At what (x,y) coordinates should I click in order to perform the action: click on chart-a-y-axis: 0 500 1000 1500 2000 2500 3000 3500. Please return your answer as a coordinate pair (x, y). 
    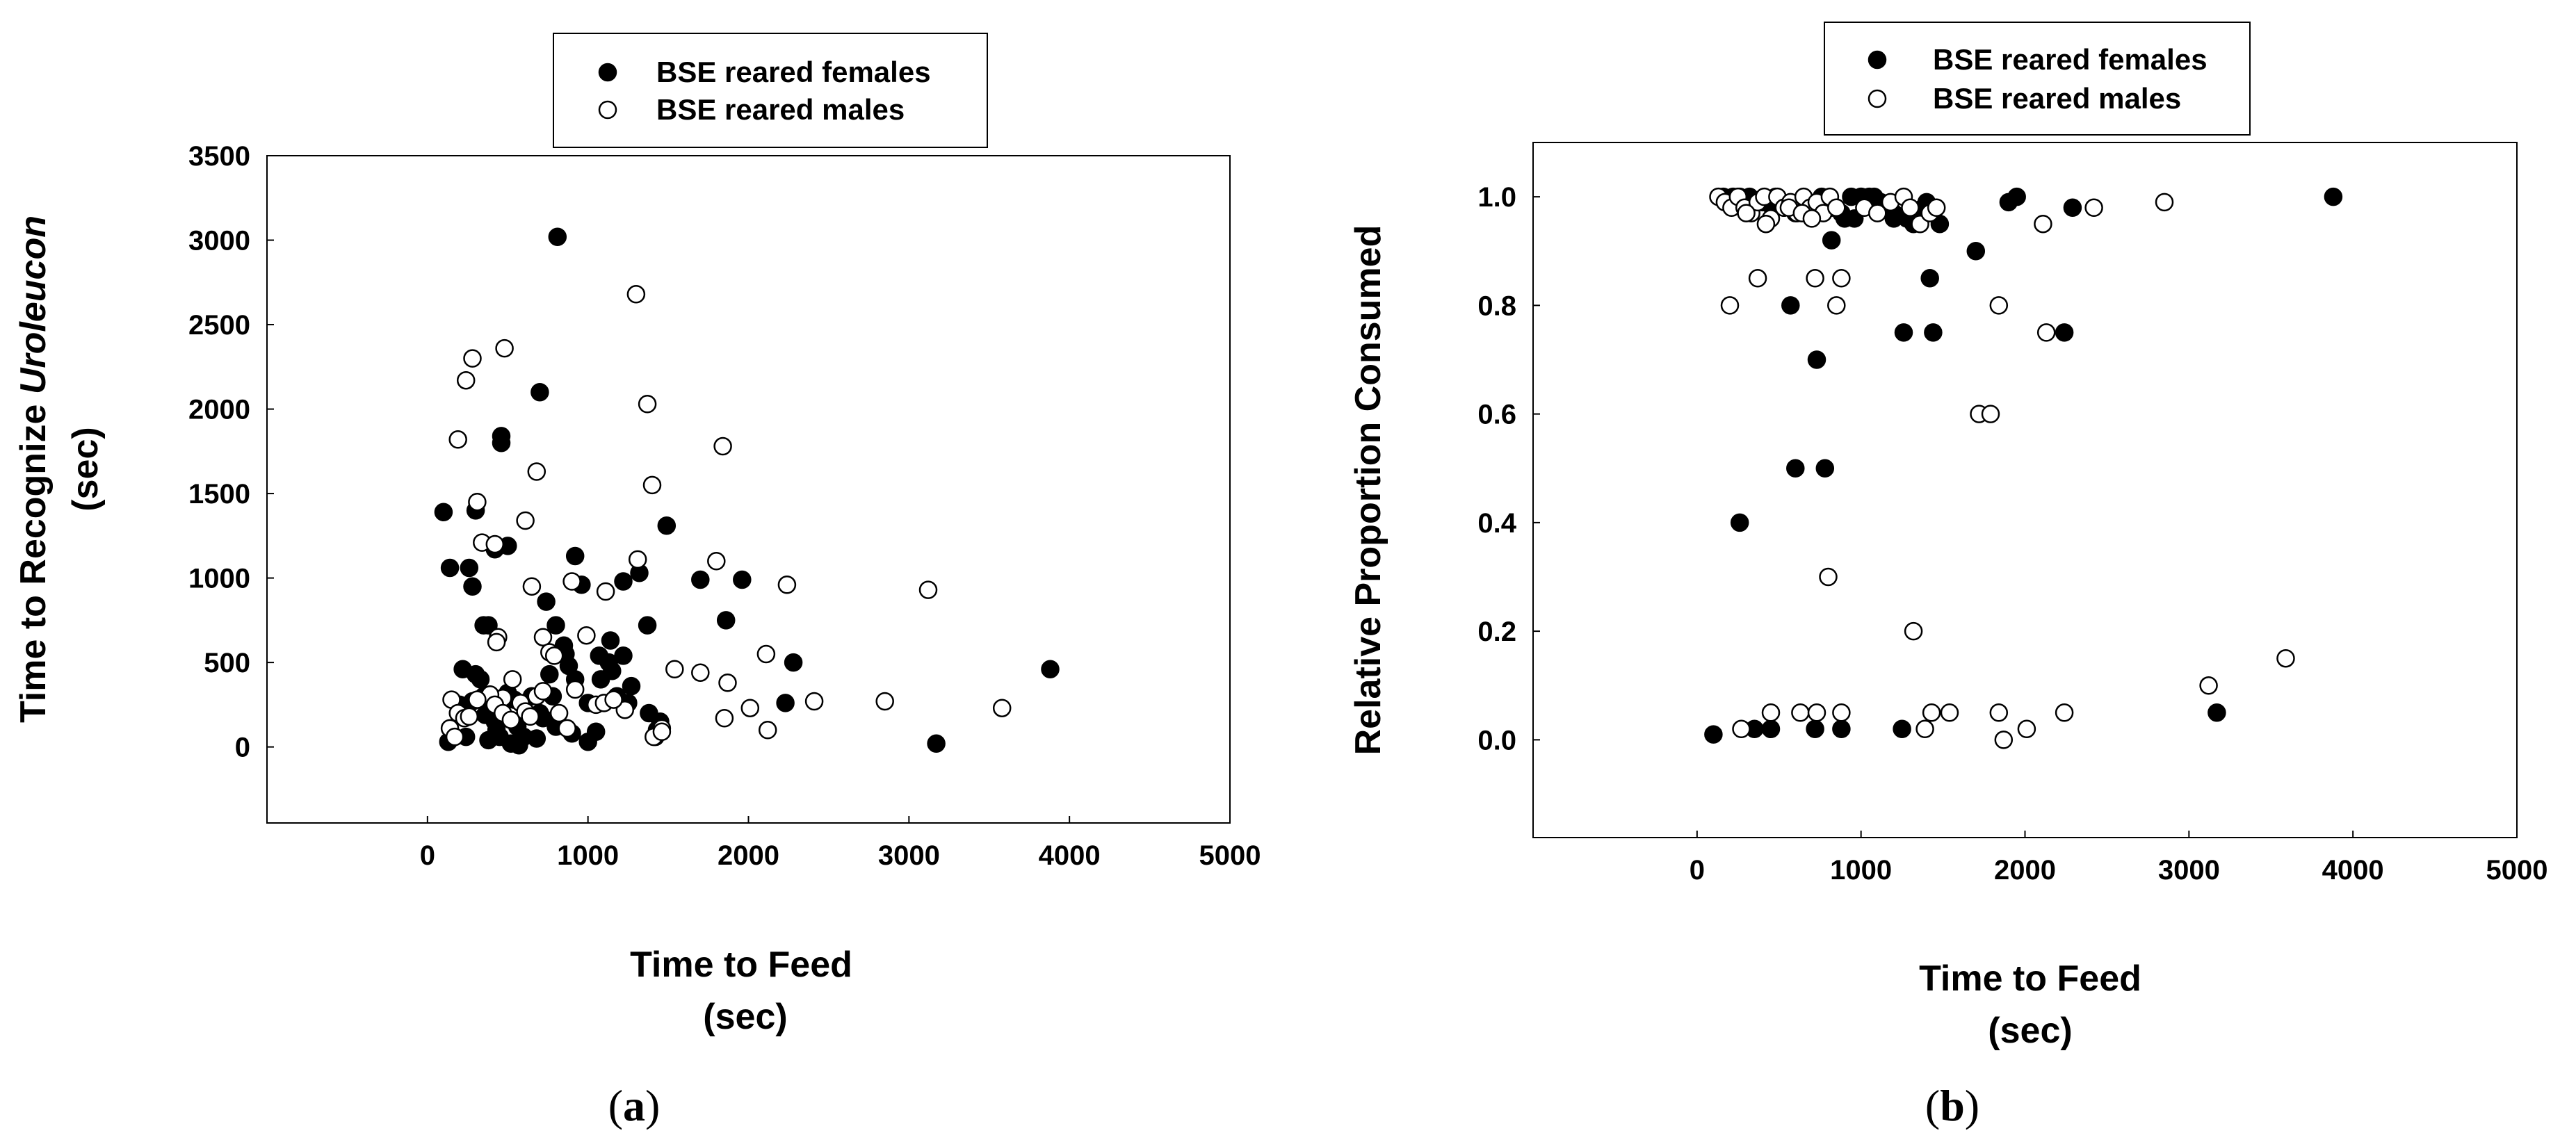
    Looking at the image, I should click on (231, 452).